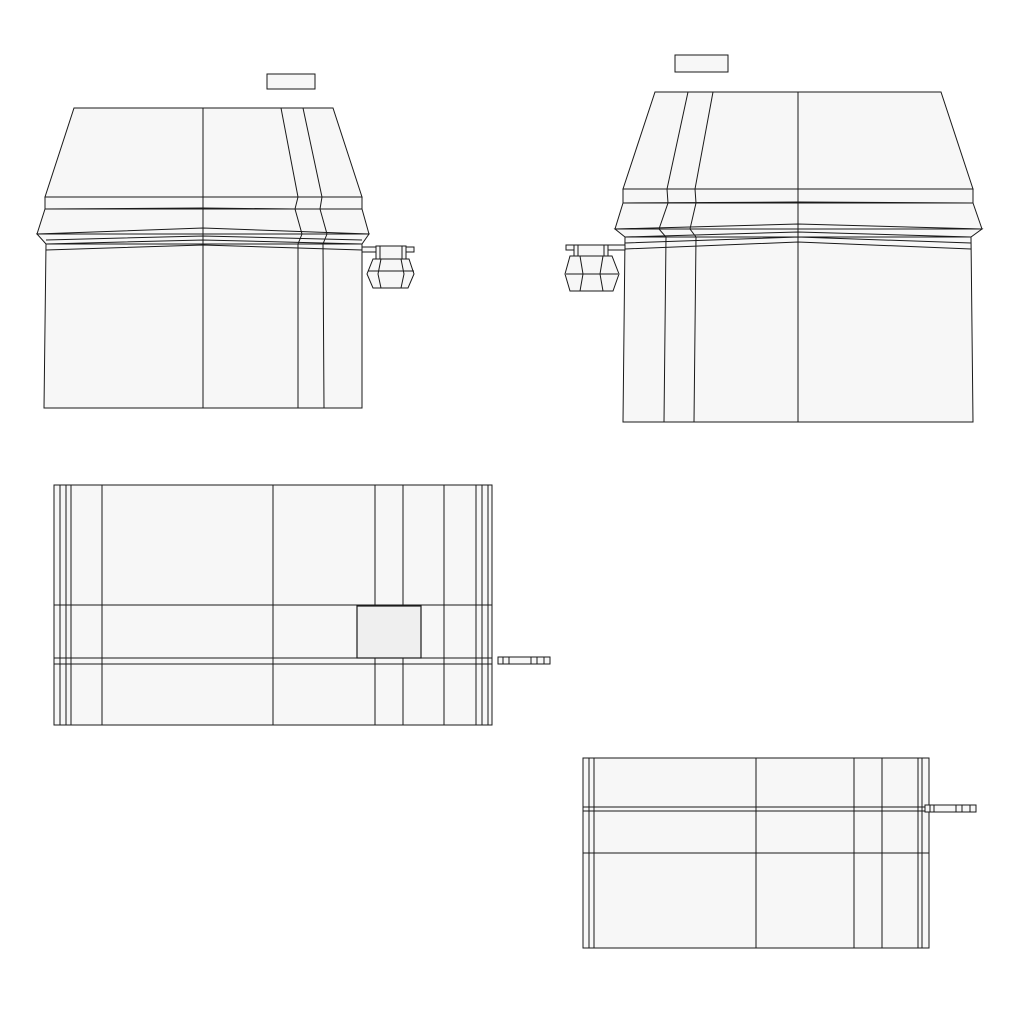  Describe the element at coordinates (774, 238) in the screenshot. I see `rear-elevation-view` at that location.